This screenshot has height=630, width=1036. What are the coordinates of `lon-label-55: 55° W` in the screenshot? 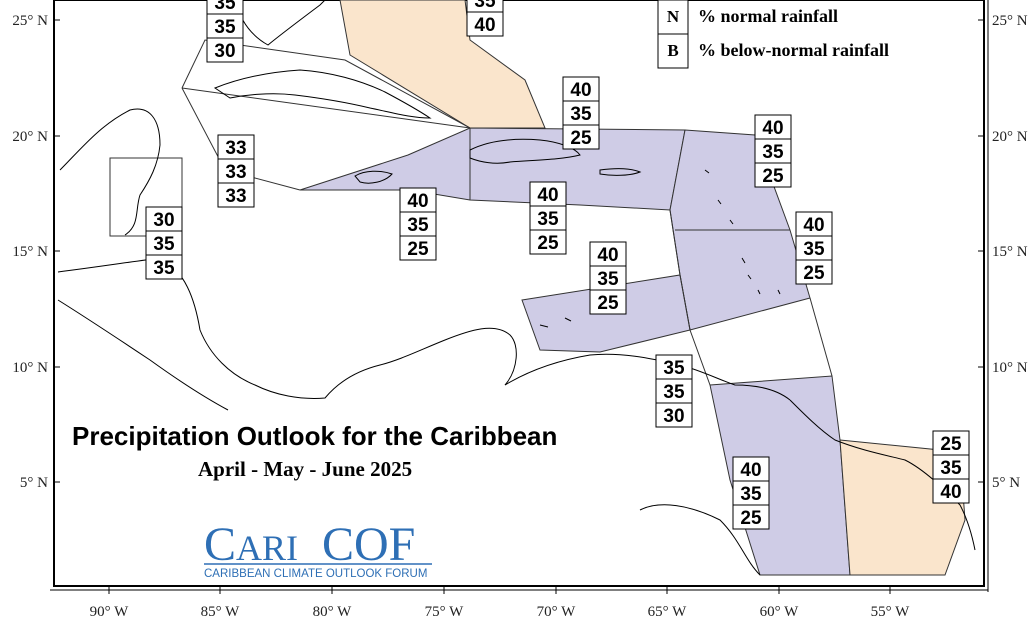 It's located at (890, 612).